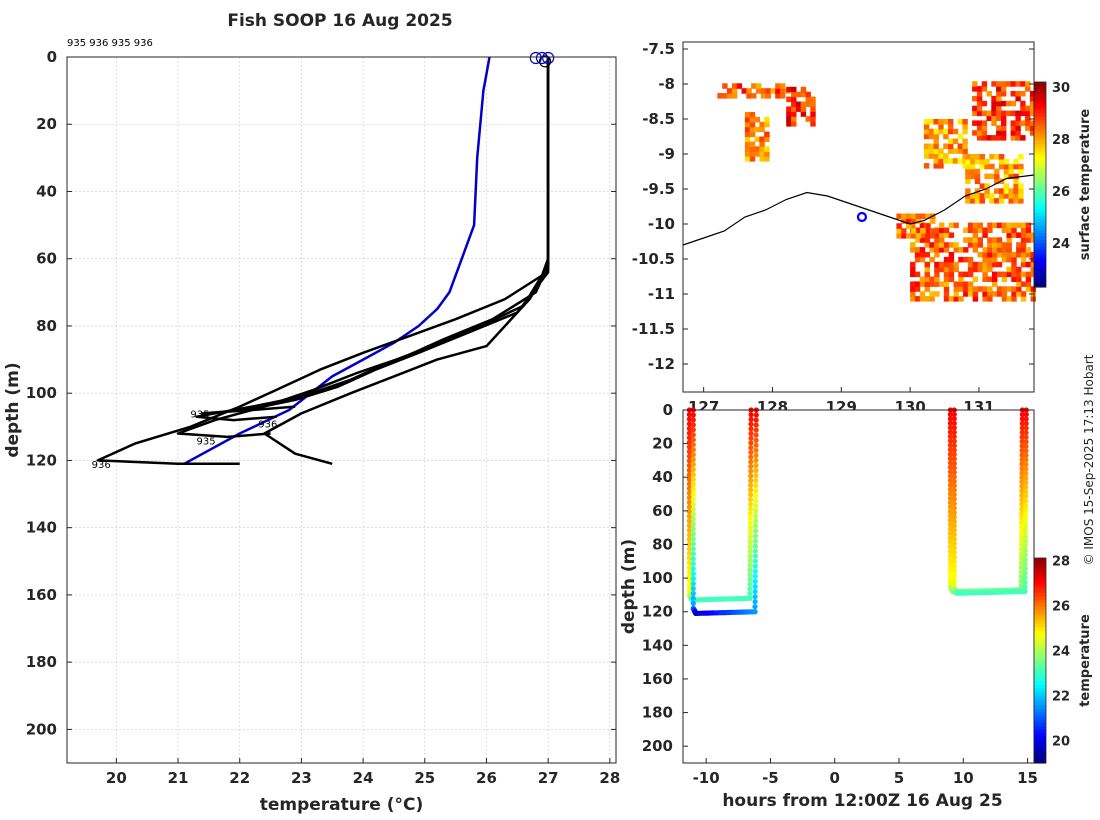 The image size is (1100, 820). Describe the element at coordinates (41, 595) in the screenshot. I see `y-tick-label: 160` at that location.